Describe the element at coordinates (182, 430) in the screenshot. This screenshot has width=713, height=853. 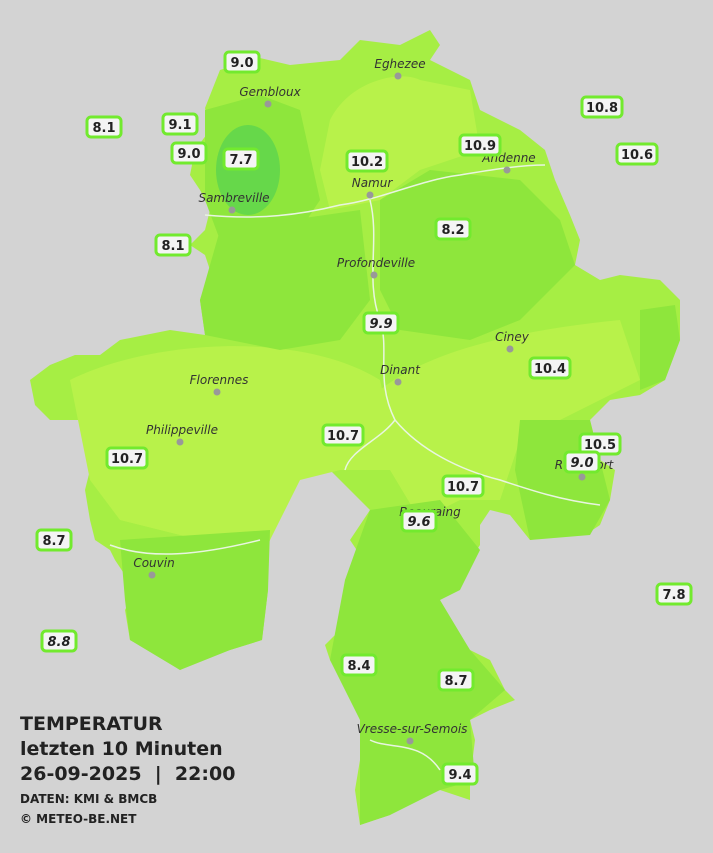
I see `city-label: Philippeville` at that location.